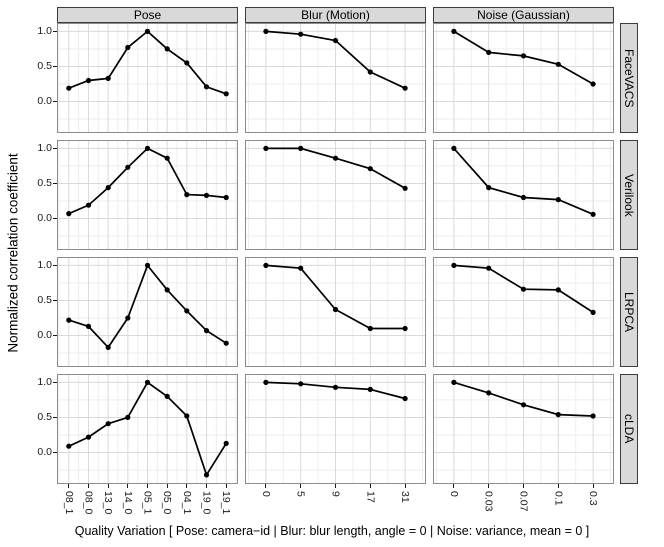 This screenshot has height=547, width=664. I want to click on facet-column-strip: Blur (Motion), so click(335, 15).